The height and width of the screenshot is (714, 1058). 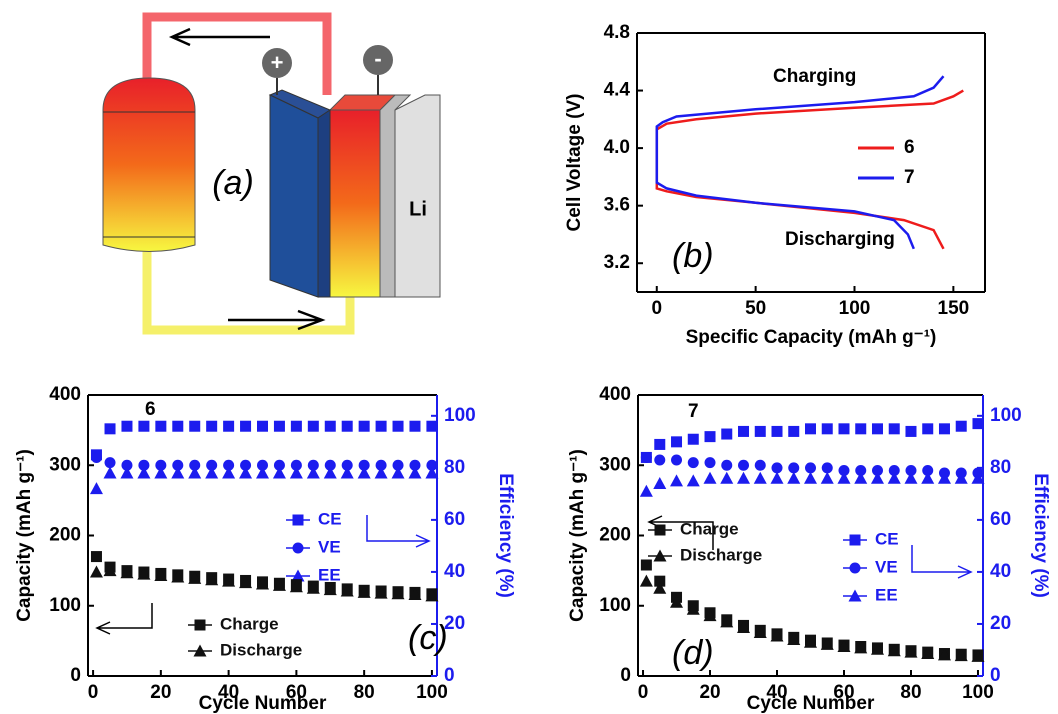 I want to click on y-tick-label: 300, so click(x=65, y=464).